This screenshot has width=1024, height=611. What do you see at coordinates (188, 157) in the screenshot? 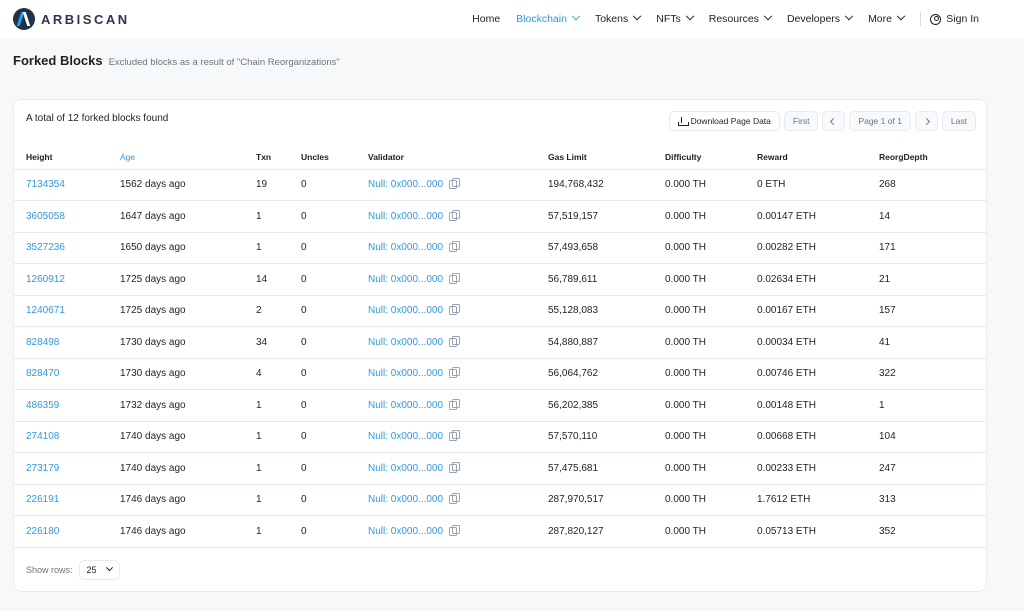
I see `col-age: Age` at bounding box center [188, 157].